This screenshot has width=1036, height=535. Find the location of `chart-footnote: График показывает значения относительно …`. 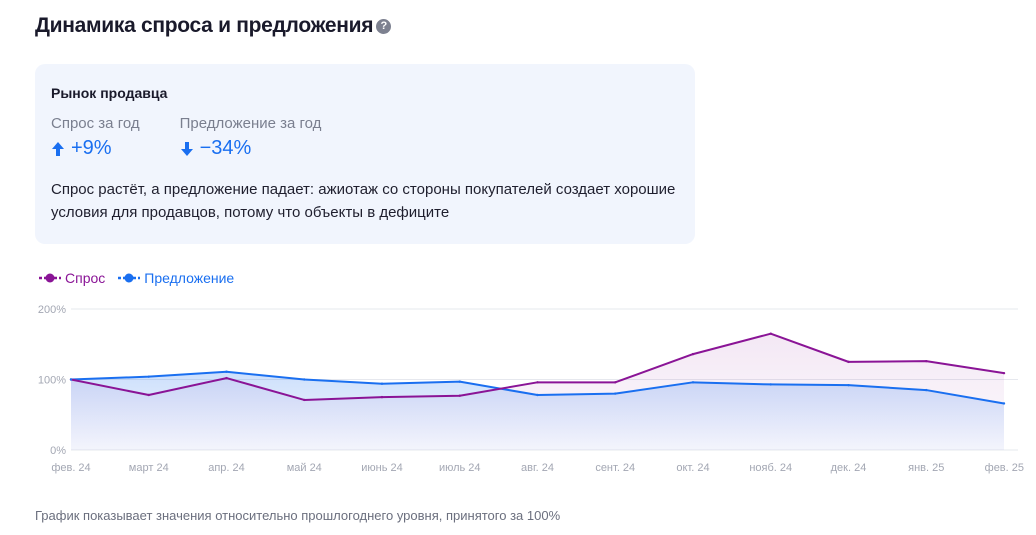

chart-footnote: График показывает значения относительно … is located at coordinates (298, 515).